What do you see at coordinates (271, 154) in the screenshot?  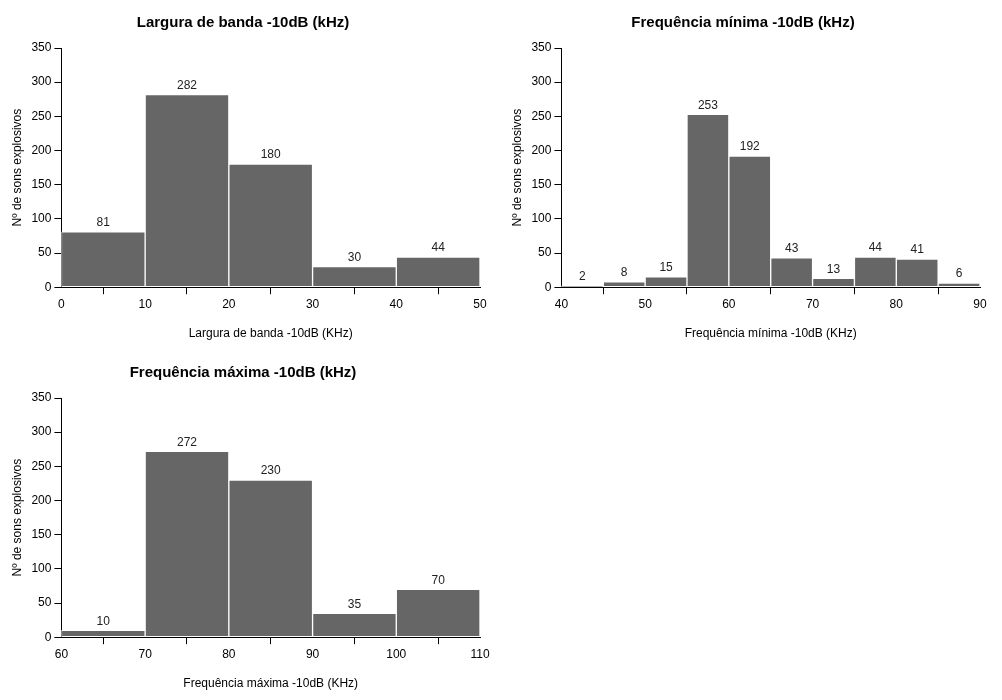 I see `data-label: 180` at bounding box center [271, 154].